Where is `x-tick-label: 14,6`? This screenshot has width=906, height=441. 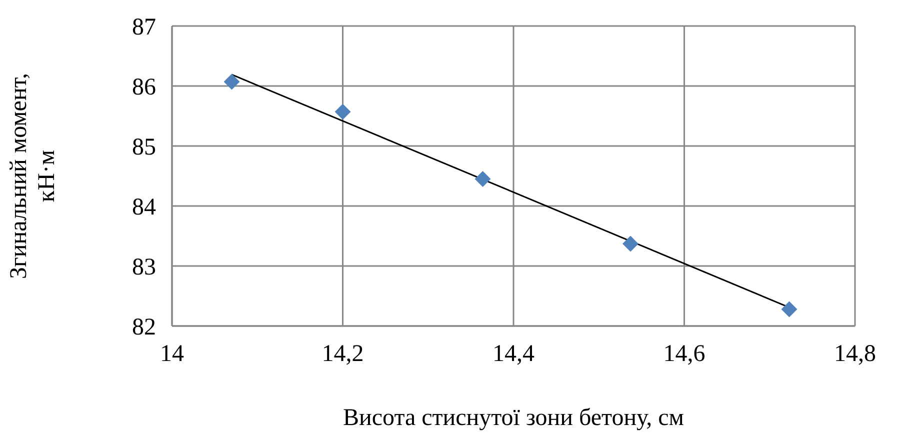 x-tick-label: 14,6 is located at coordinates (684, 354).